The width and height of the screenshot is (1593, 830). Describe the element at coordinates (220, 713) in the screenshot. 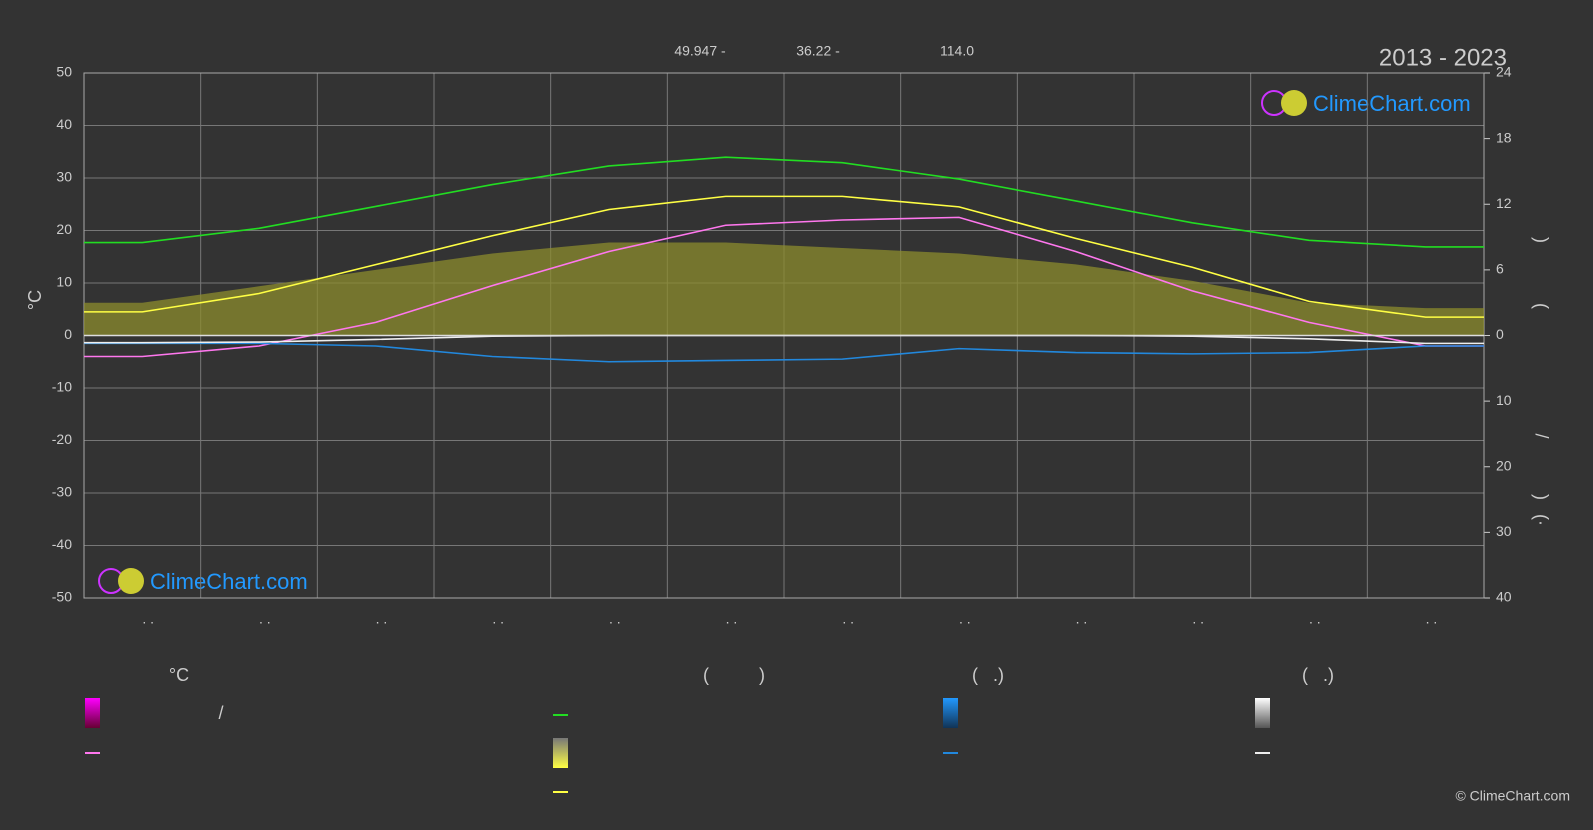

I see `legend-text: /` at that location.